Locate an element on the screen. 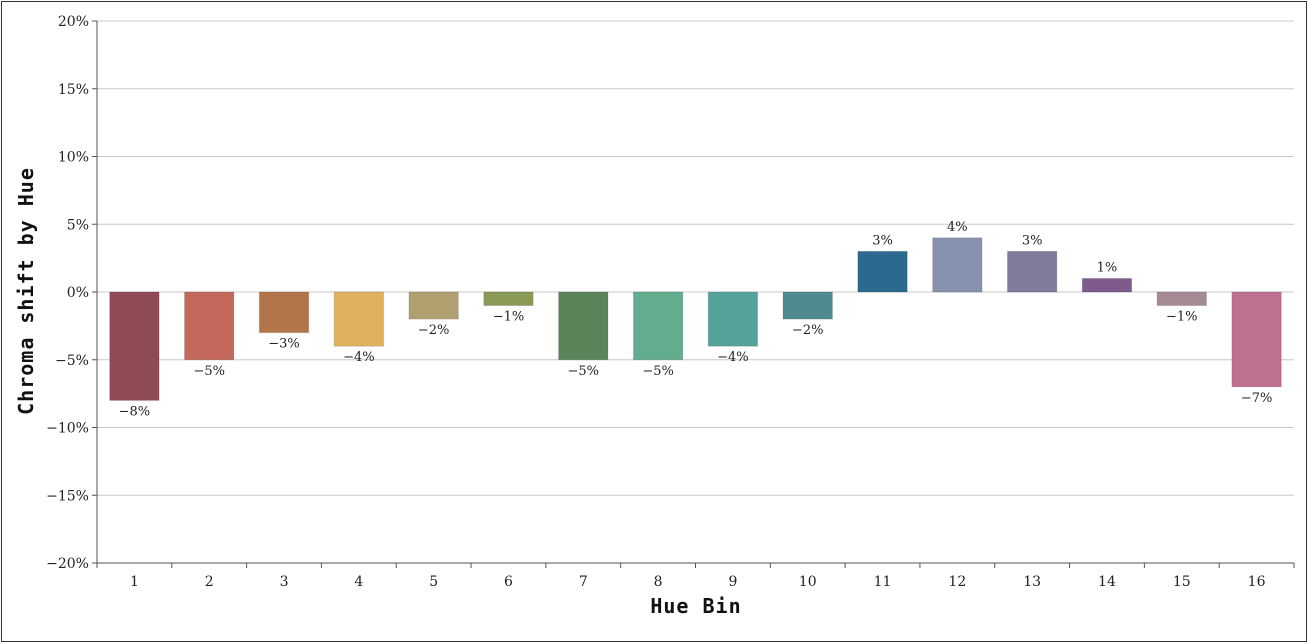  x-tick-label: 13 is located at coordinates (1032, 582).